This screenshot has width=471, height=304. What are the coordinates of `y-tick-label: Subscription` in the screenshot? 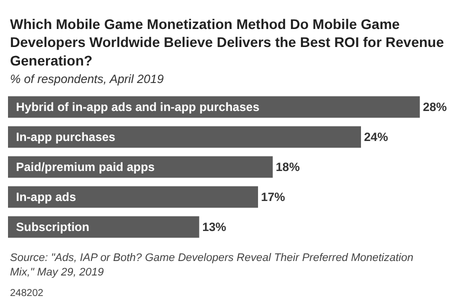 It's located at (53, 227).